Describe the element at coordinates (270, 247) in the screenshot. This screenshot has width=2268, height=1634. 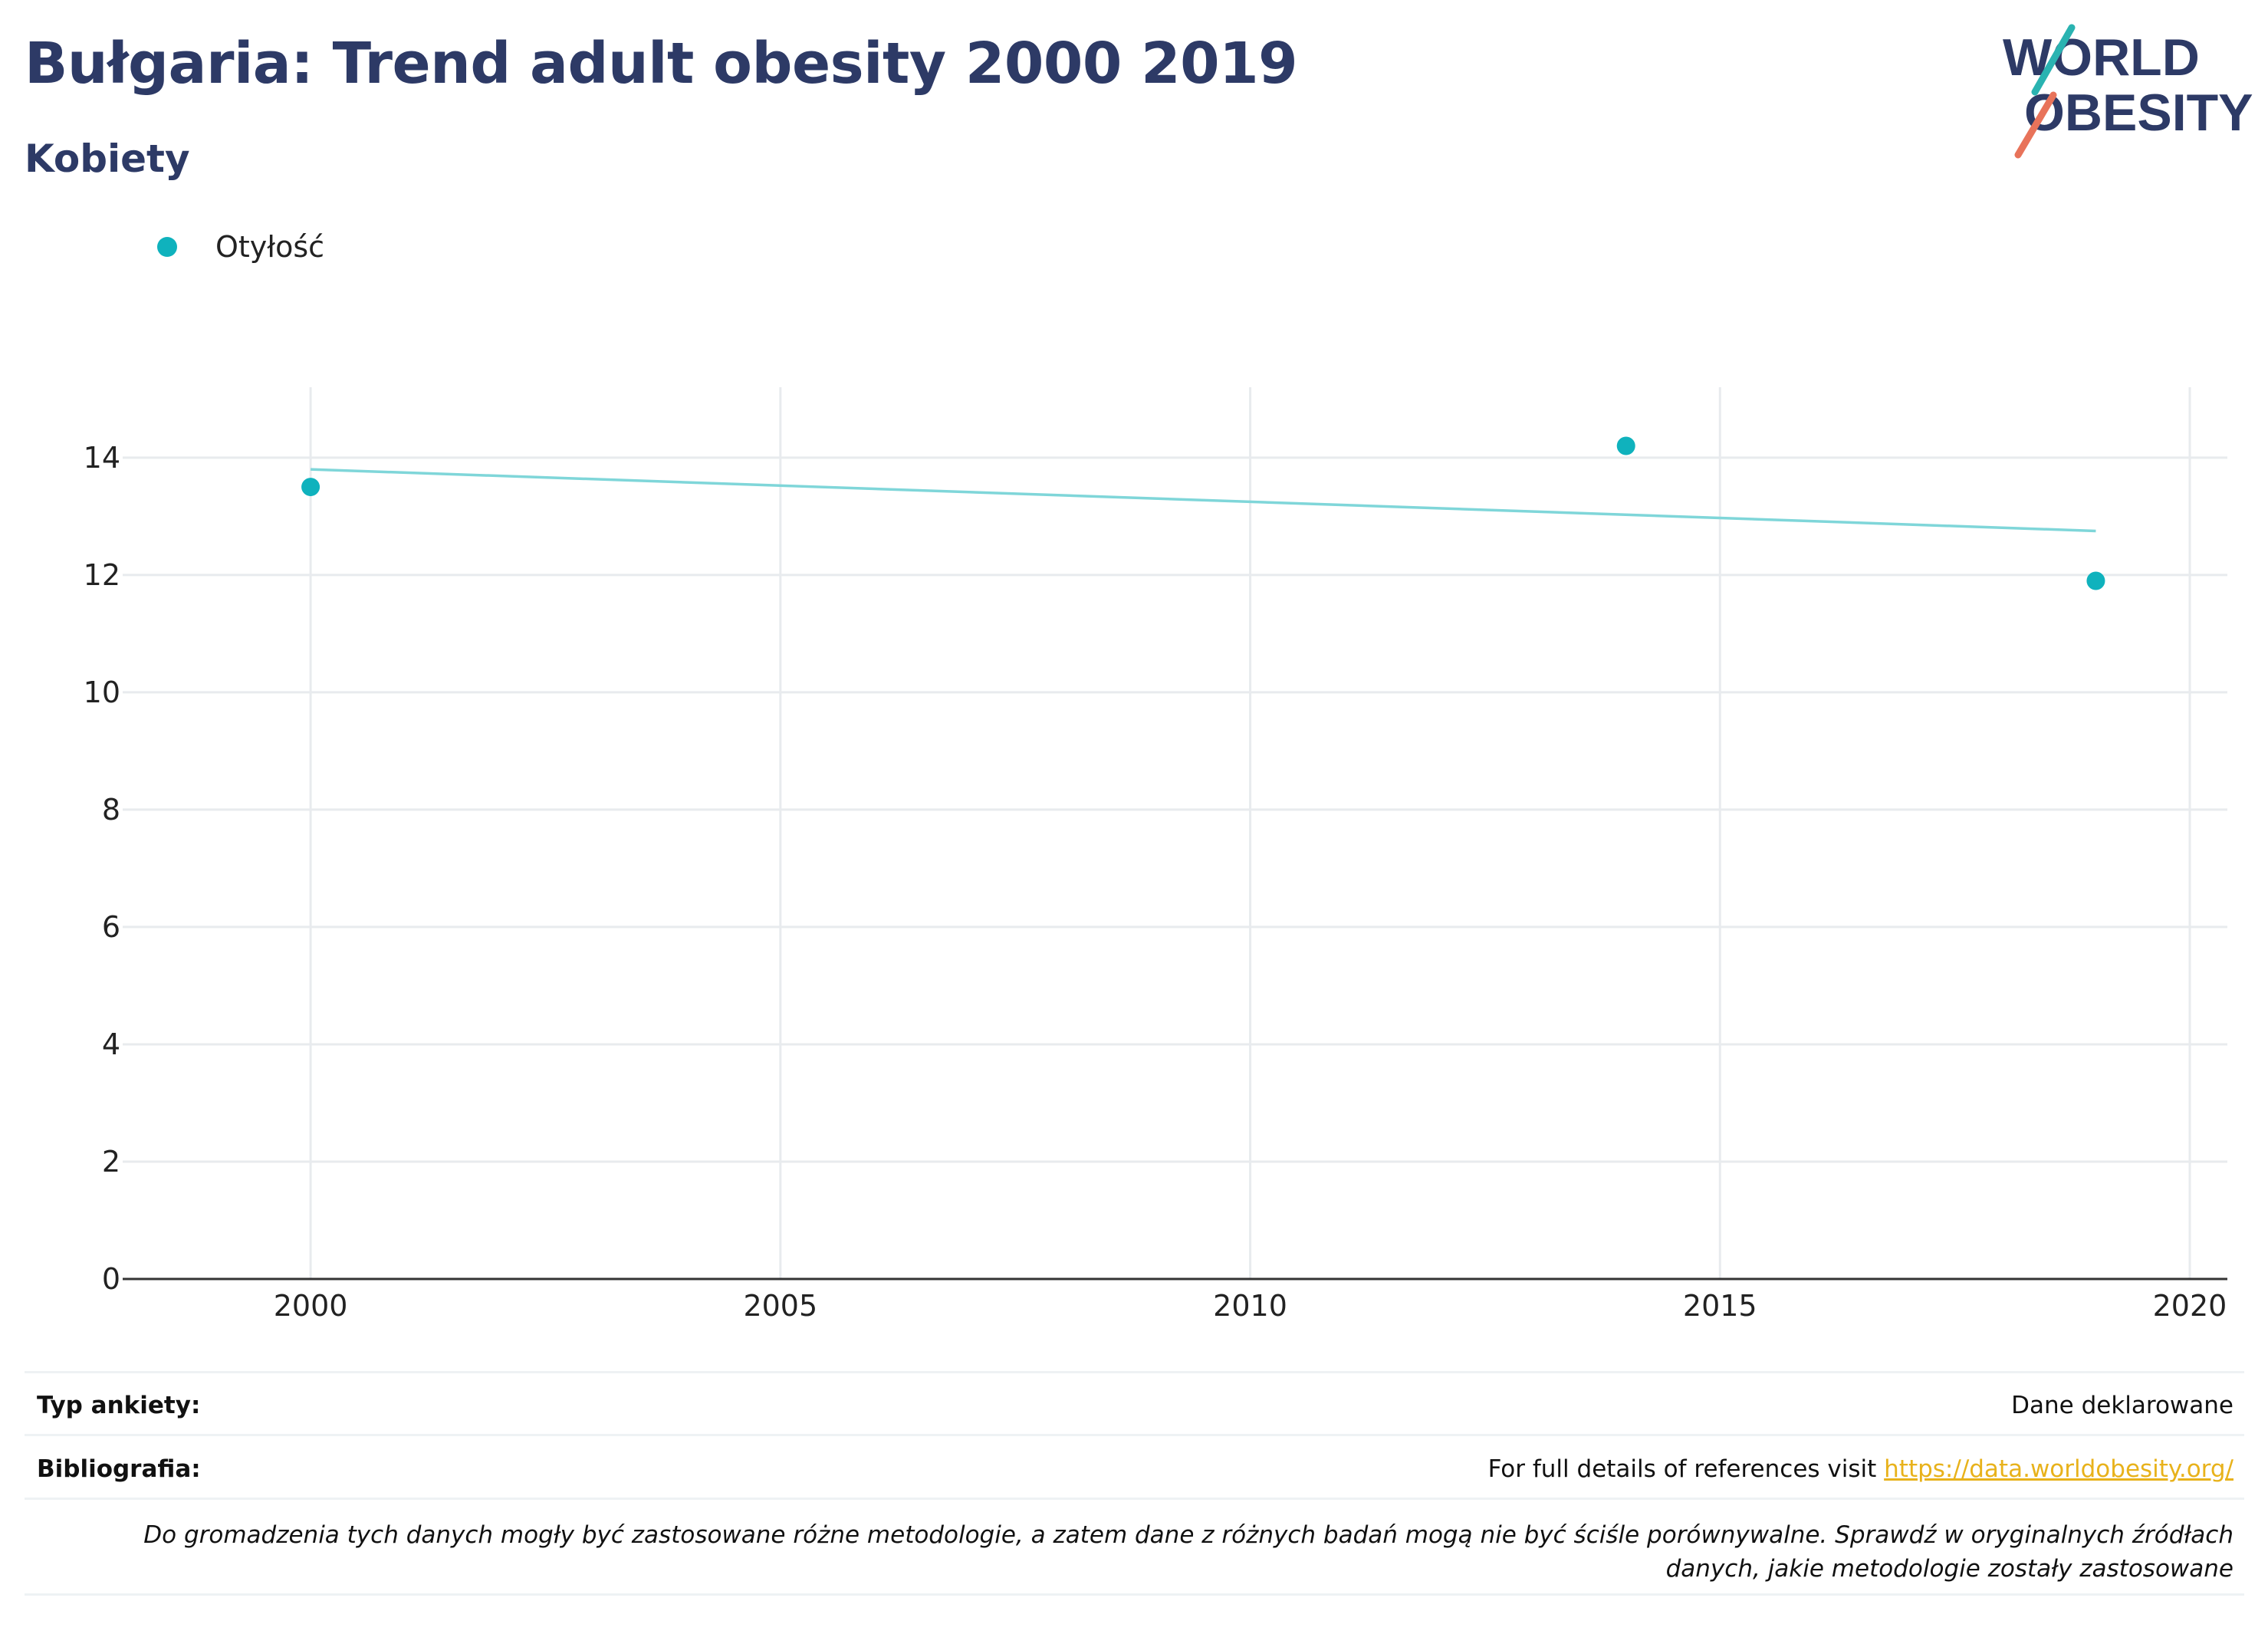
I see `legend-label: Otyłość` at that location.